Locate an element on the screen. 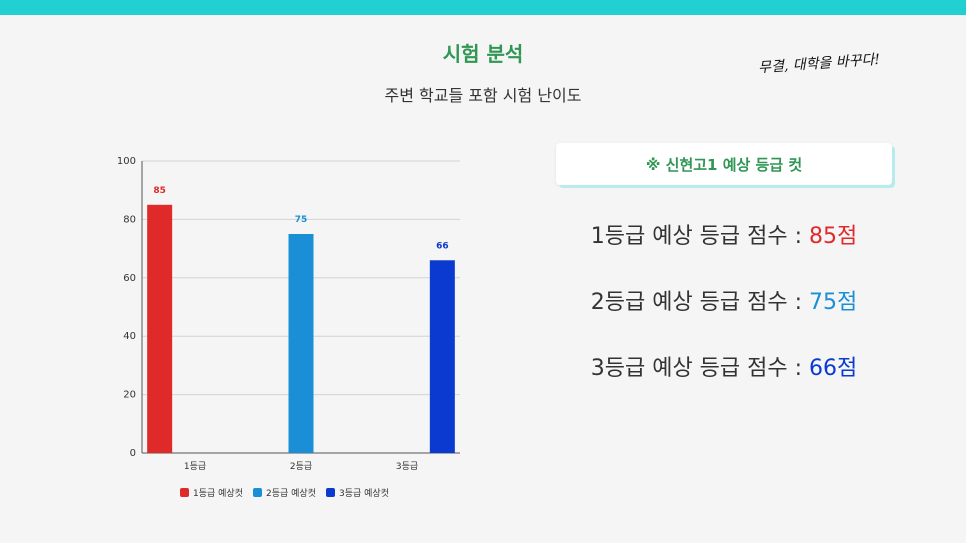 Image resolution: width=966 pixels, height=543 pixels. score-value: 75점 is located at coordinates (833, 302).